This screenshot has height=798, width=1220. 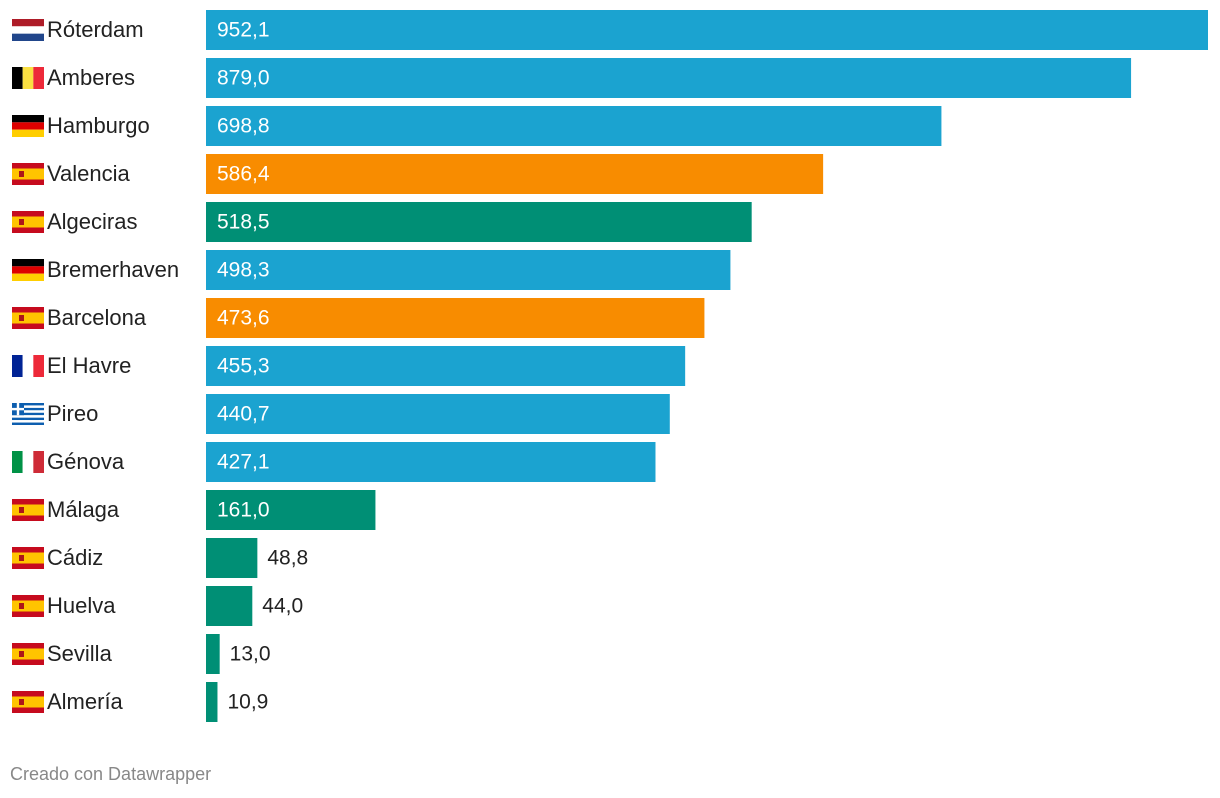 What do you see at coordinates (243, 414) in the screenshot?
I see `value-label: 440,7` at bounding box center [243, 414].